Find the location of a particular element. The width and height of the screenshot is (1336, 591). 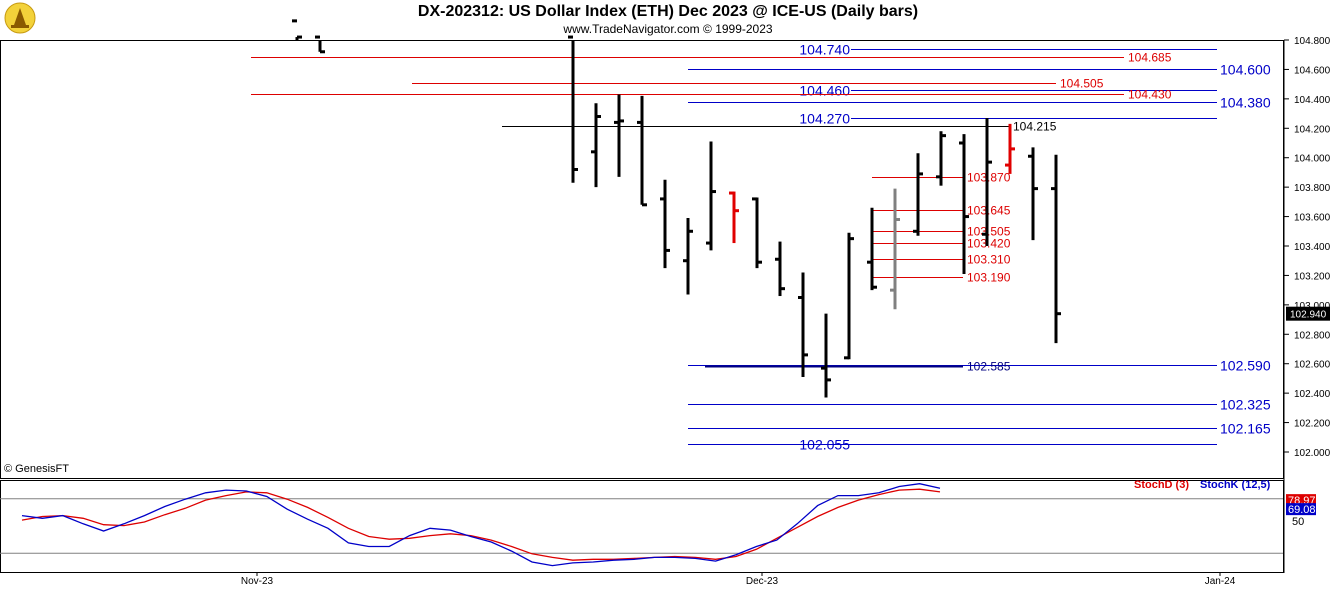

date-axis: Nov-23 Dec-23 Jan-24 is located at coordinates (738, 580).